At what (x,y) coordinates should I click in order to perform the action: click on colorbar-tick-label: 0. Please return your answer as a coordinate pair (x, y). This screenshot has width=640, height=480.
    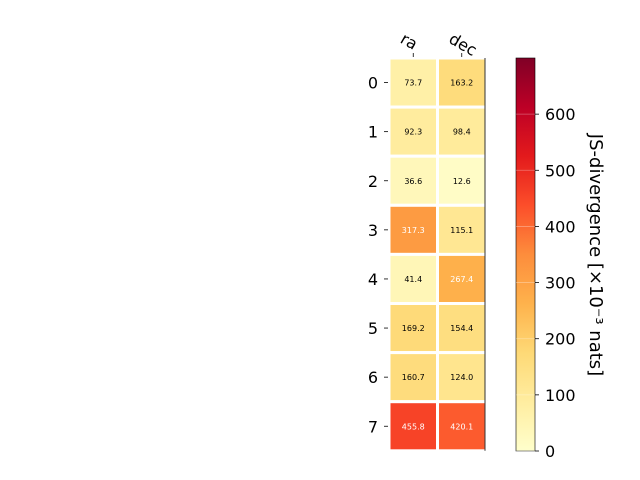
    Looking at the image, I should click on (550, 451).